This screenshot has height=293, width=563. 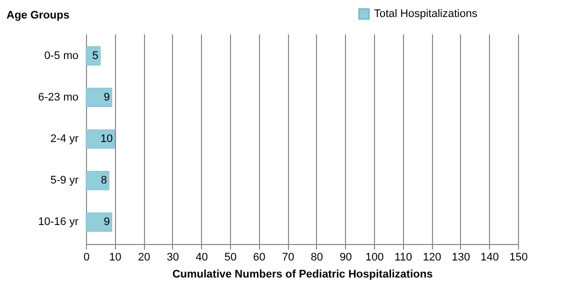 I want to click on x-tick-label: 130, so click(x=461, y=258).